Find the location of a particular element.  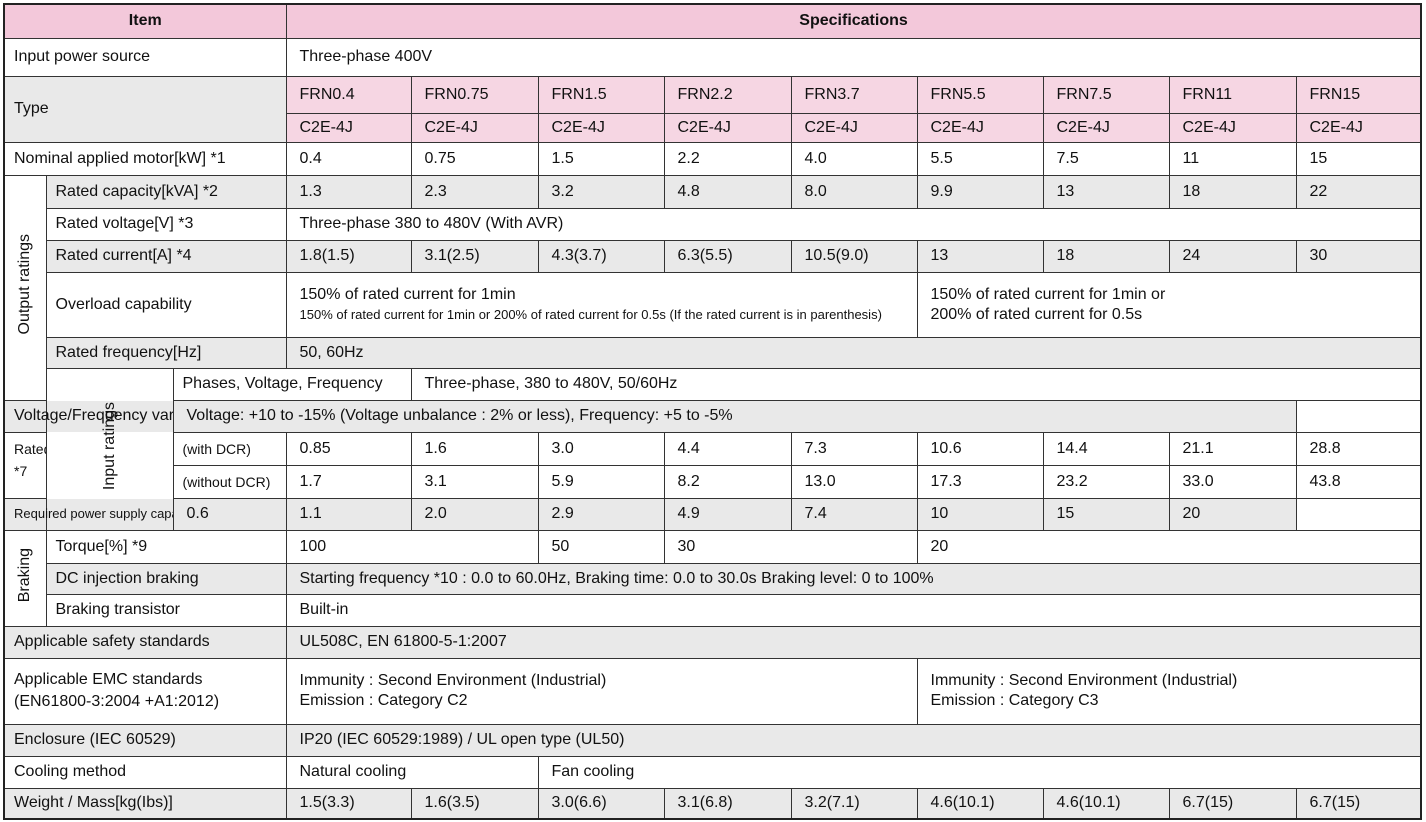

cell: 1.7 is located at coordinates (348, 481).